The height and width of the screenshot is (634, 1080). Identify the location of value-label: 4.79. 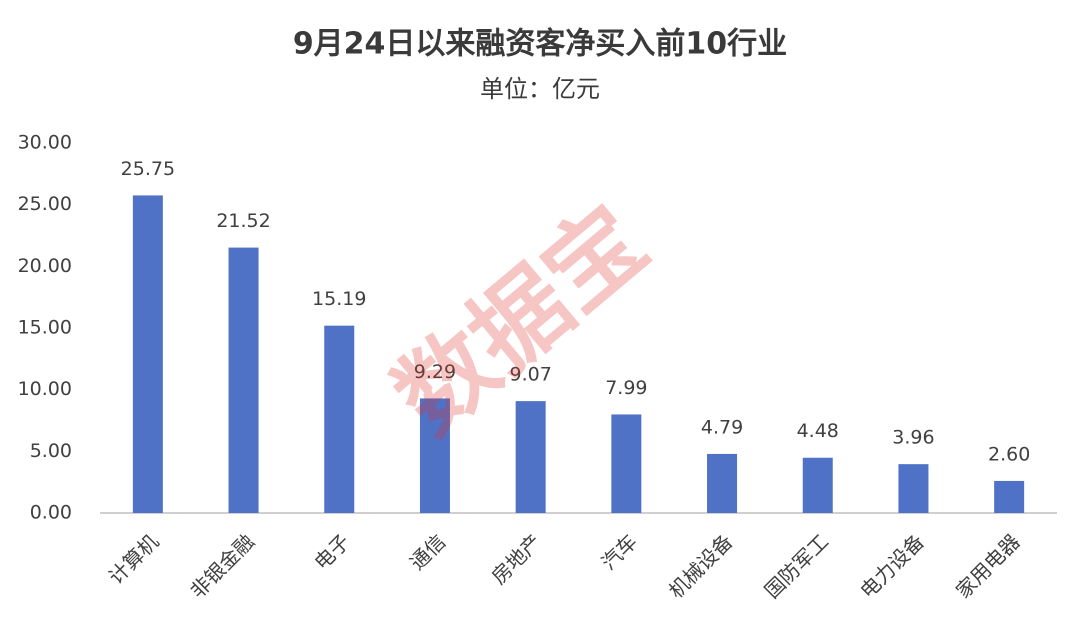
(722, 427).